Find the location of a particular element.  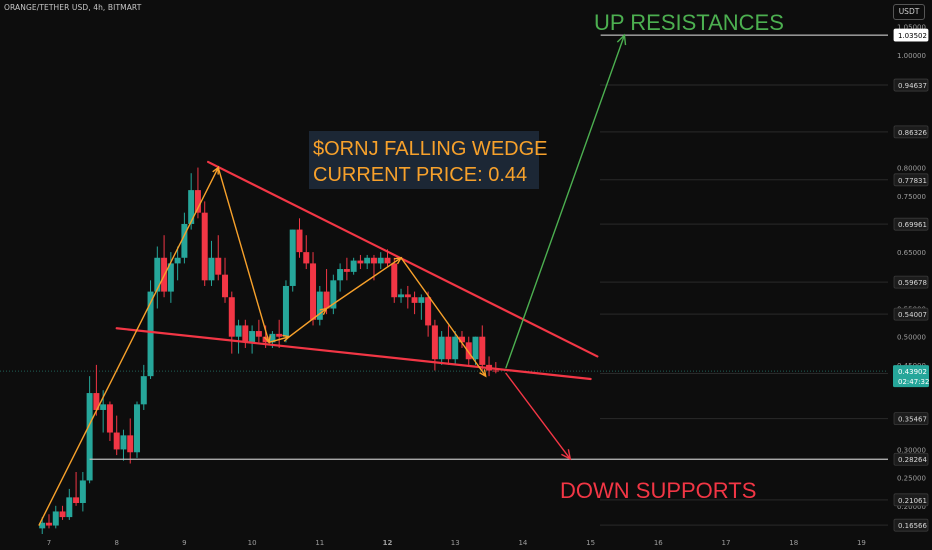

price-level-label: 0.21061 is located at coordinates (912, 501).